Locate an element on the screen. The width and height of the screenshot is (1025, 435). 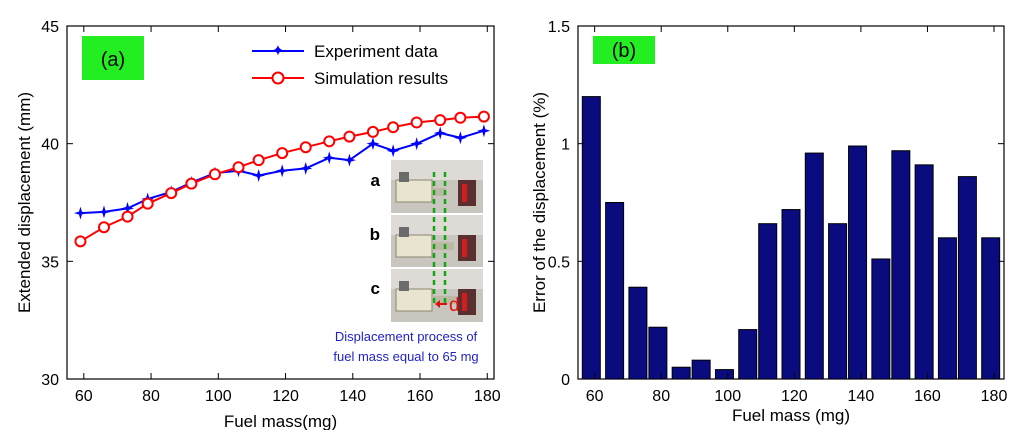
plot-b-x-tick-label: 160 is located at coordinates (927, 396).